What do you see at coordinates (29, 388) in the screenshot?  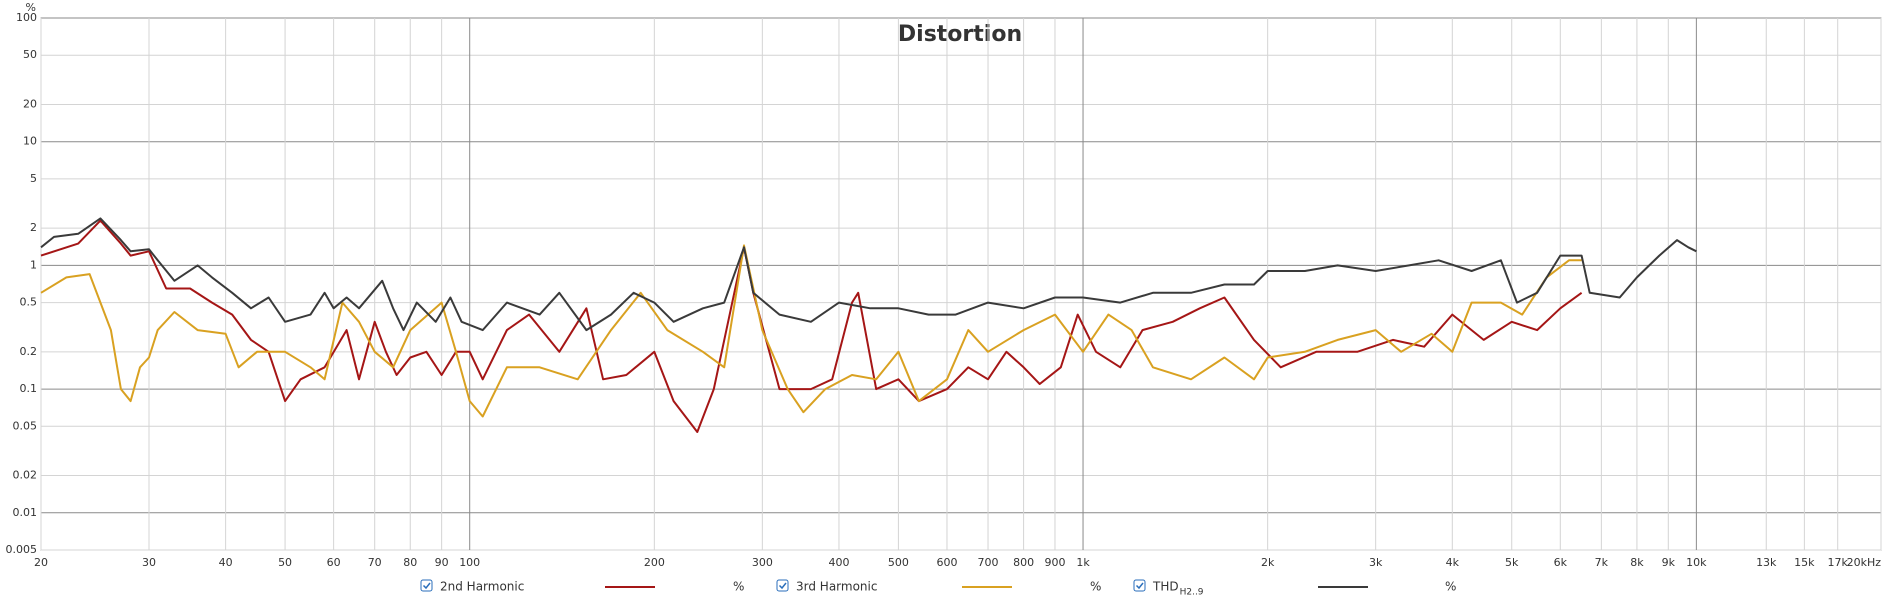 I see `y-tick-label: 0.1` at bounding box center [29, 388].